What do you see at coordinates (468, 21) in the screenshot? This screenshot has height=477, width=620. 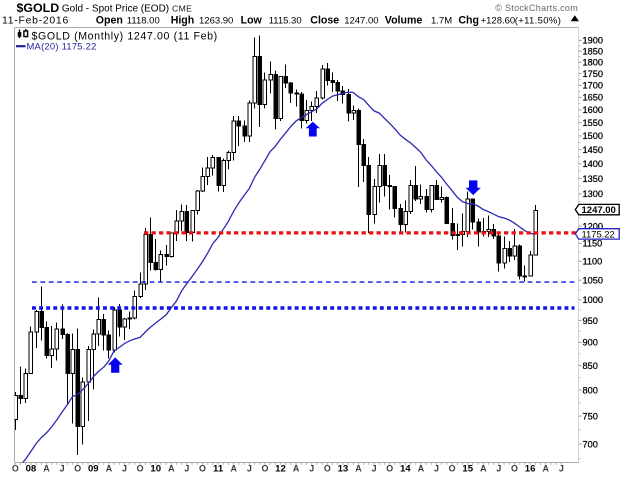 I see `svg-text: Chg` at bounding box center [468, 21].